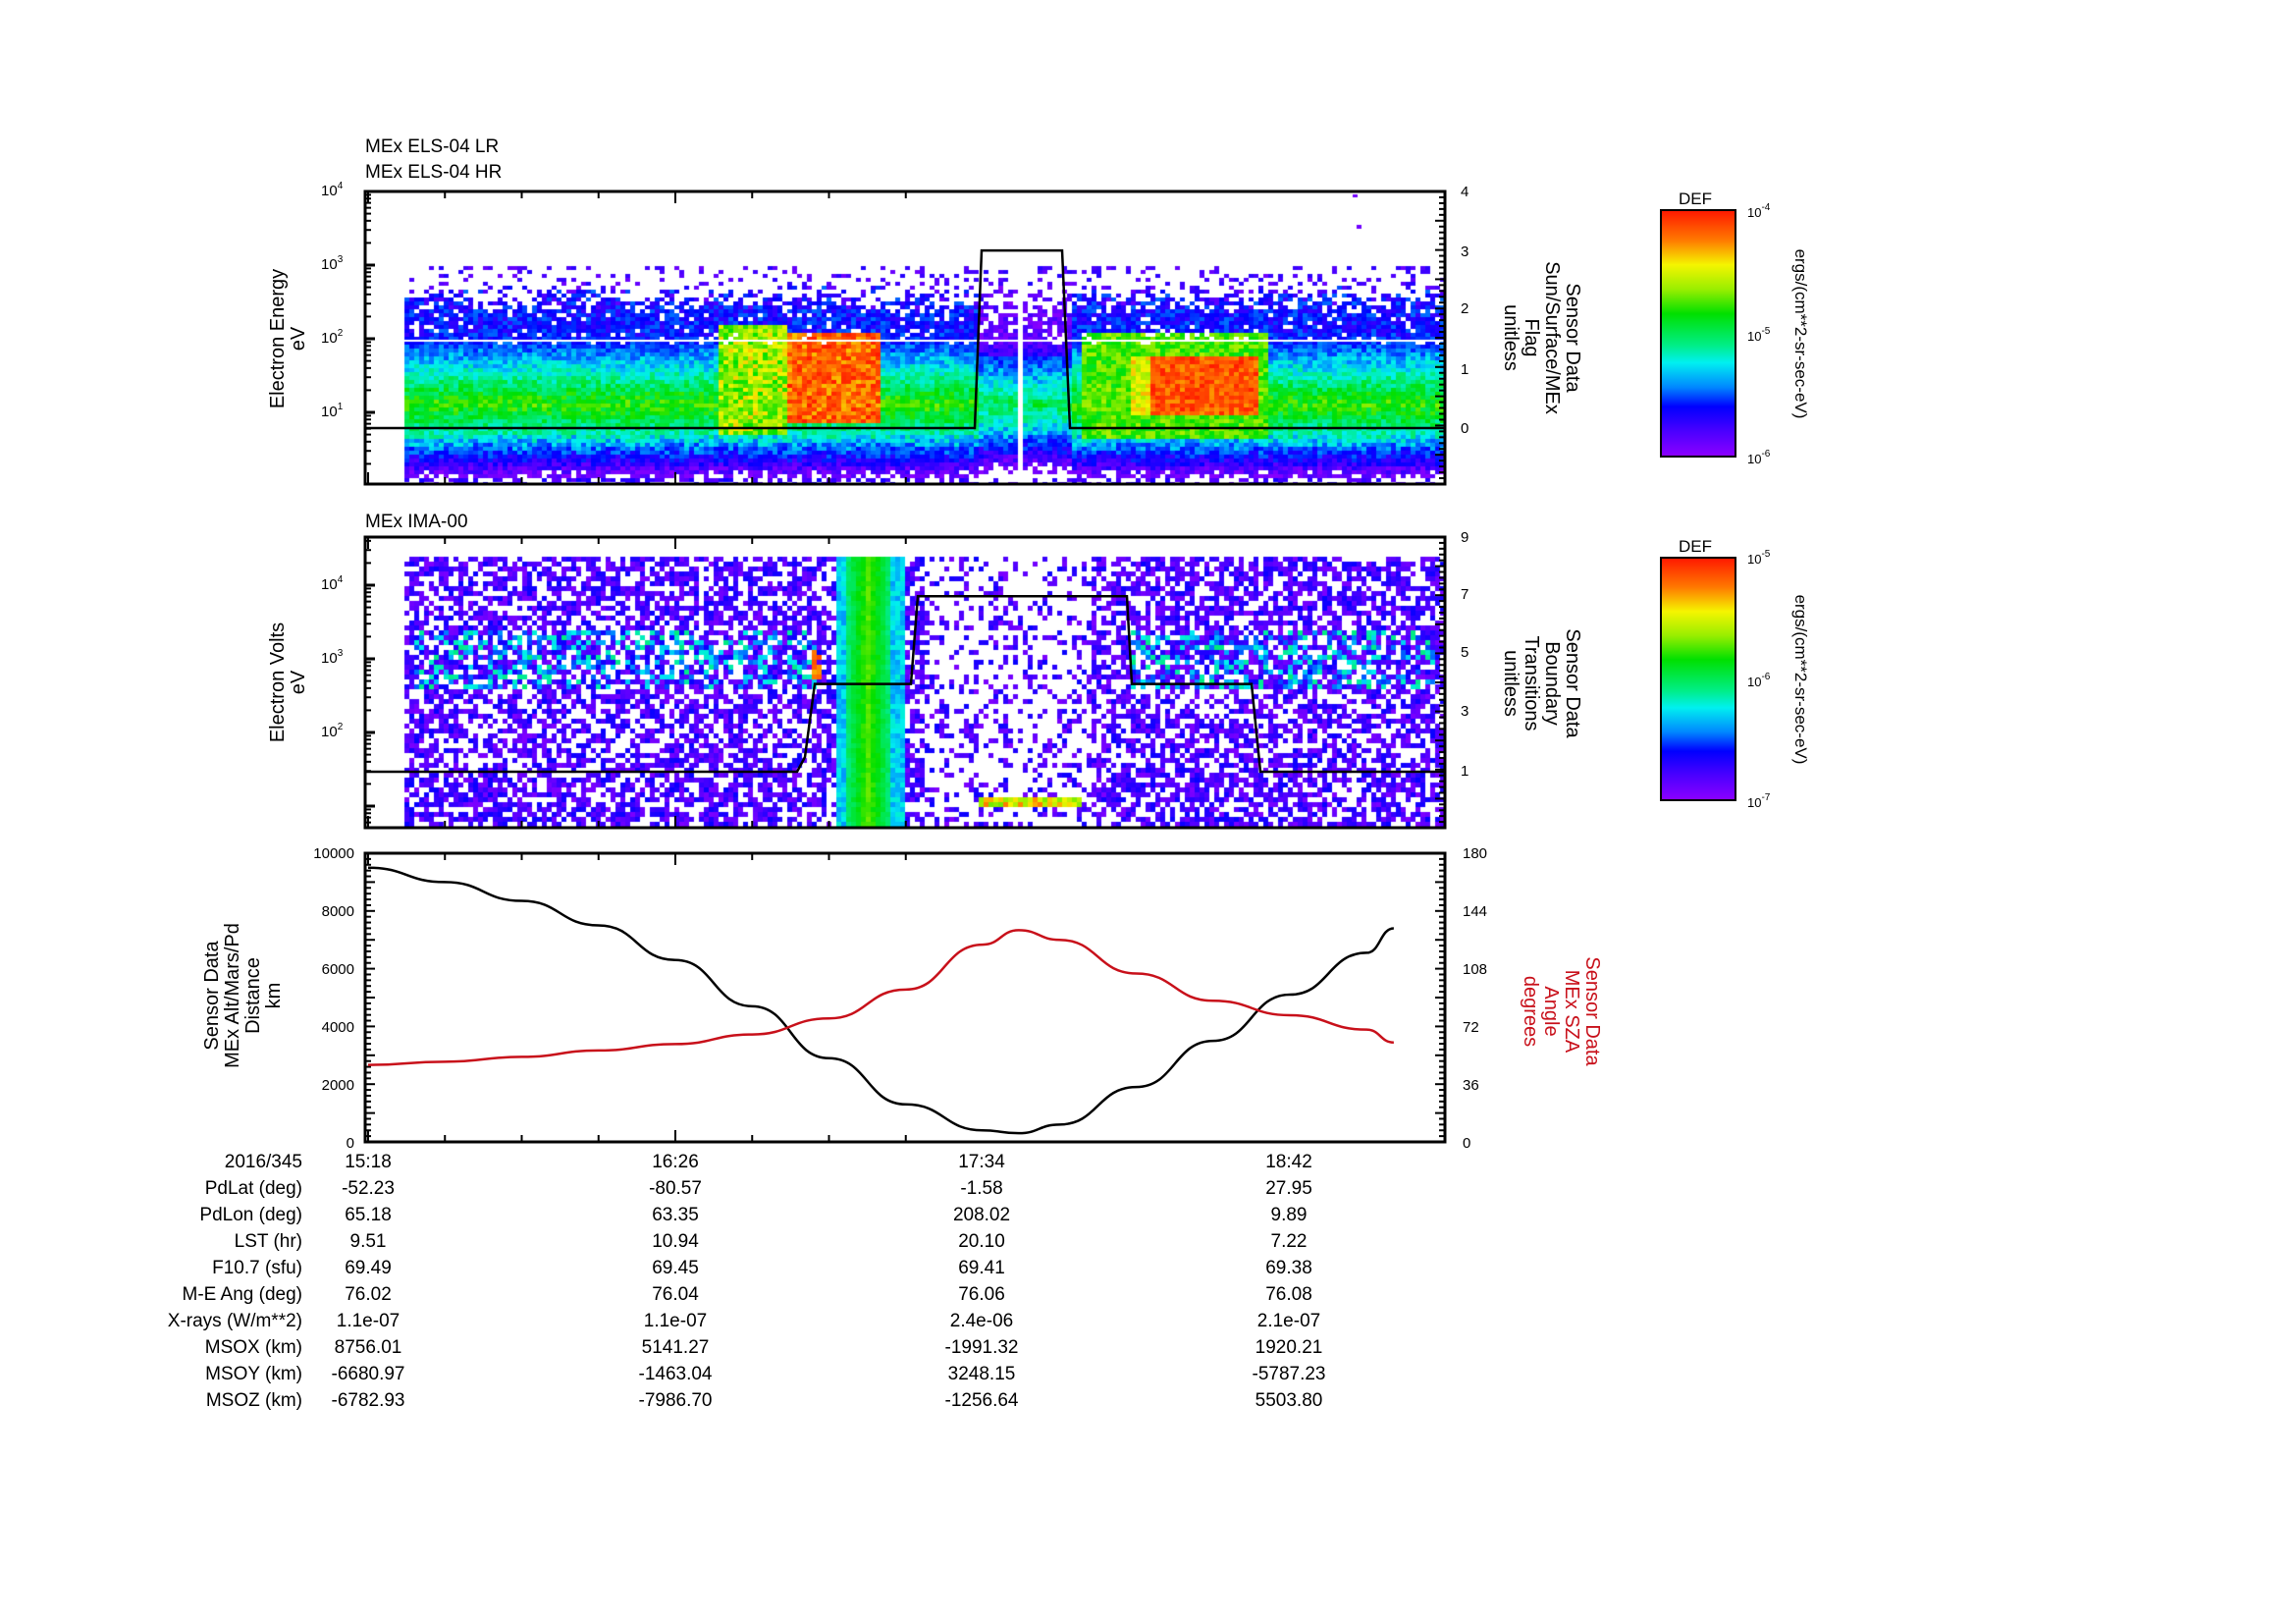 The height and width of the screenshot is (1623, 2296). I want to click on els-y2tick: 3, so click(1465, 251).